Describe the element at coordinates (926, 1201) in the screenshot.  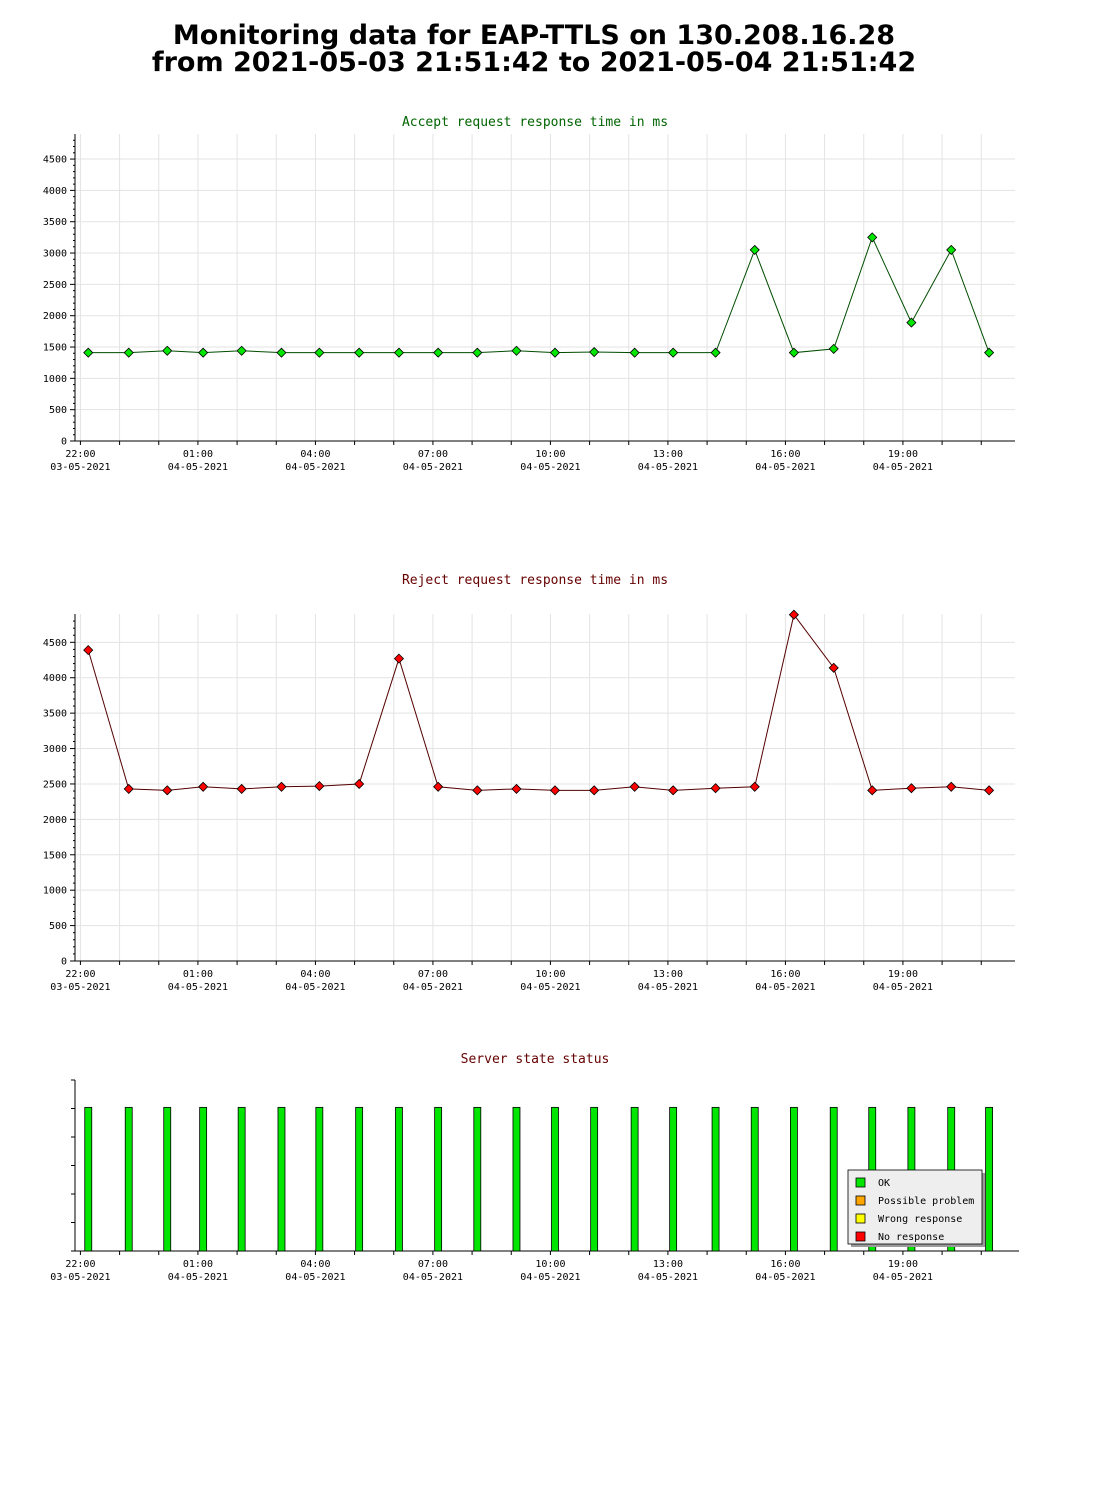
I see `legend-label: Possible problem` at that location.